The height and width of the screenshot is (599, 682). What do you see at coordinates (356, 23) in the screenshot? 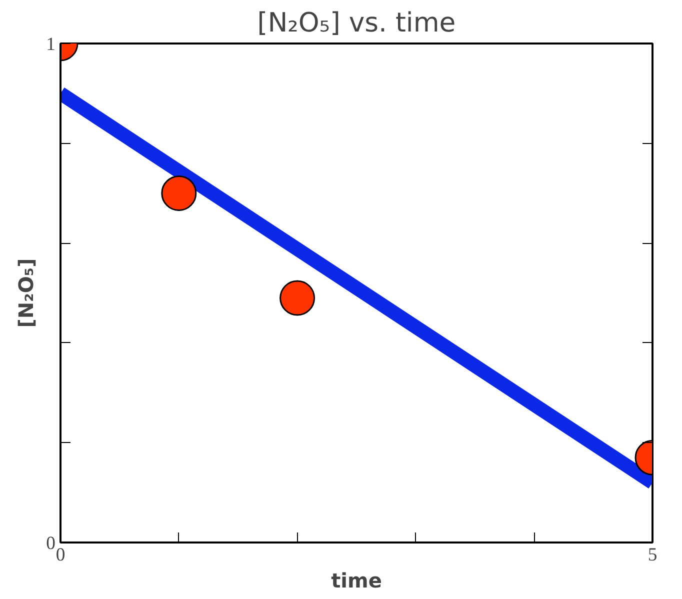
I see `chart-title: [N₂O₅] vs. time` at bounding box center [356, 23].